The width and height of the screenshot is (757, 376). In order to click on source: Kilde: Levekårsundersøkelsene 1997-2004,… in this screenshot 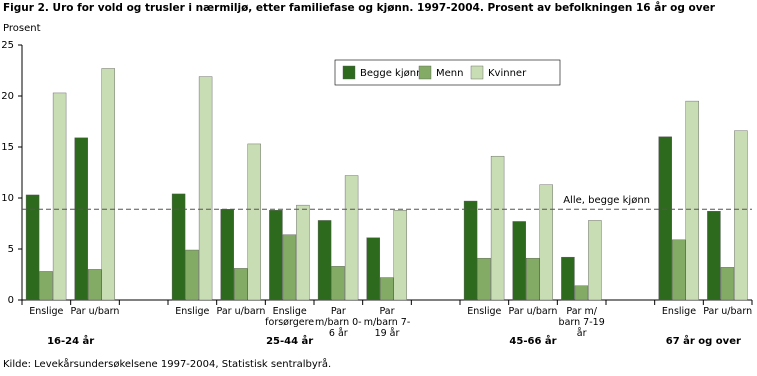, I will do `click(167, 363)`.